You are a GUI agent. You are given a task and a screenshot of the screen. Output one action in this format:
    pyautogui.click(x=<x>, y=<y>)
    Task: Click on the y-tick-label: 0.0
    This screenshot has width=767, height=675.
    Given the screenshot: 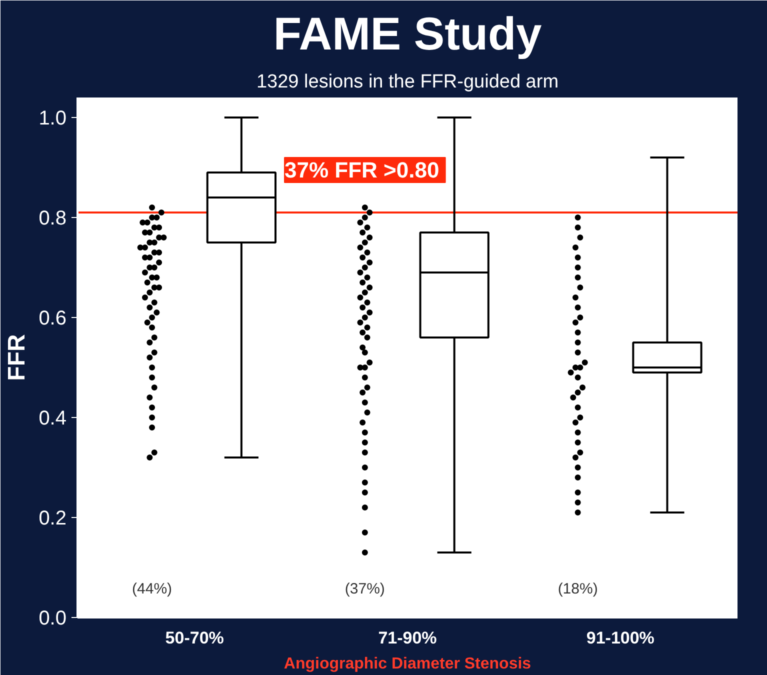 What is the action you would take?
    pyautogui.click(x=52, y=619)
    